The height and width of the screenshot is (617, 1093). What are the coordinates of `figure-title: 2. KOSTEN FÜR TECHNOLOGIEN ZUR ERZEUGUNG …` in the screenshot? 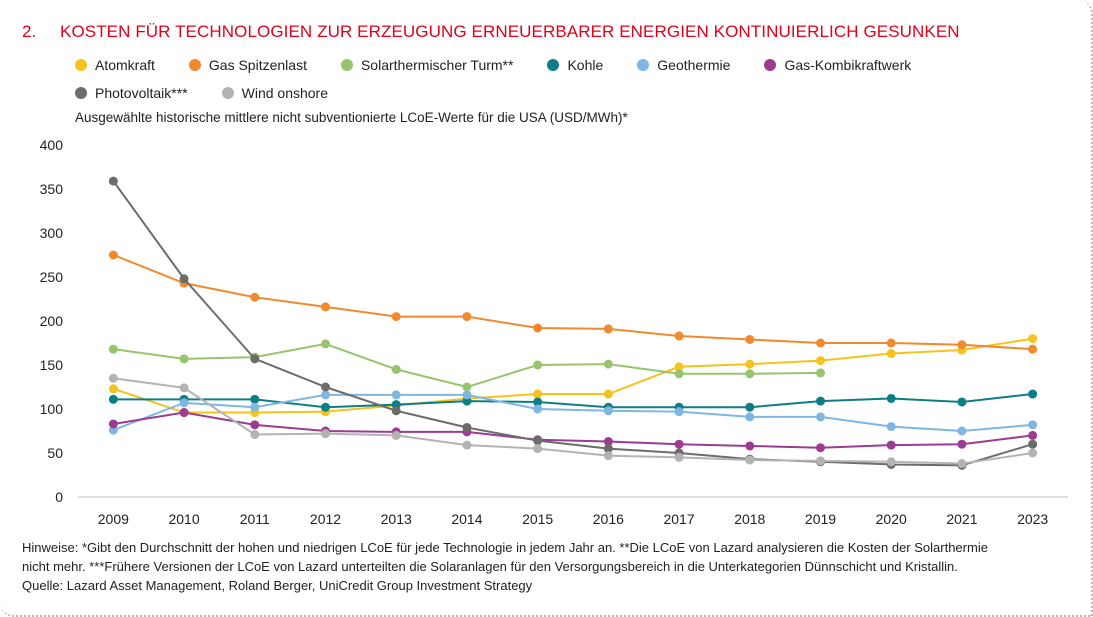 It's located at (491, 32).